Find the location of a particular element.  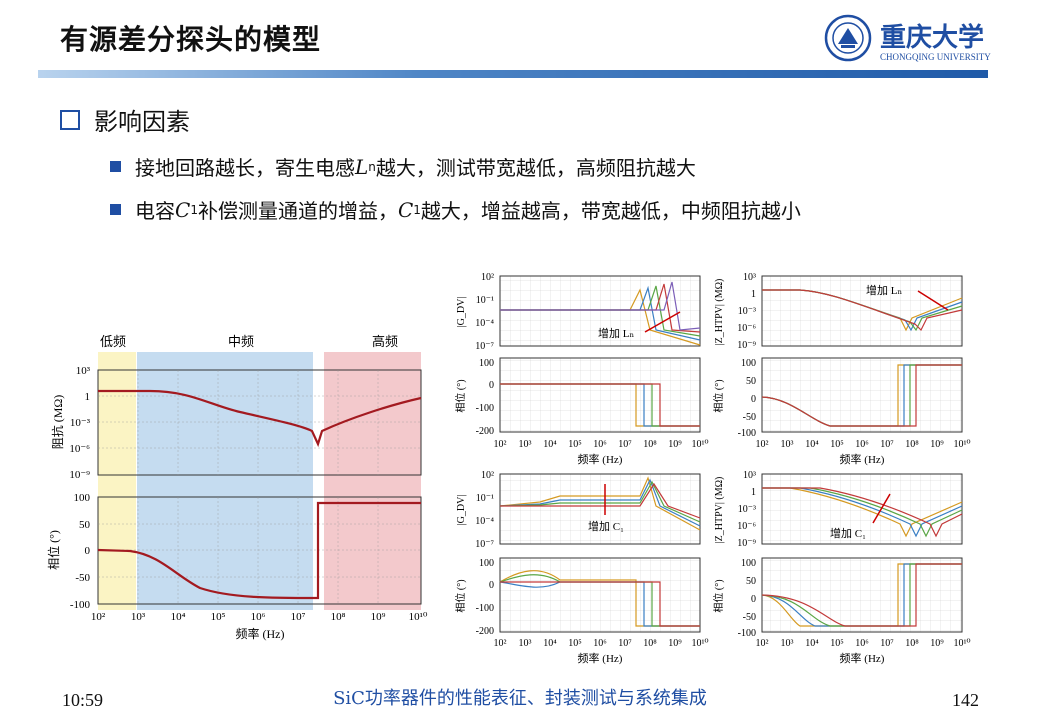

page-number: 142 is located at coordinates (965, 700).